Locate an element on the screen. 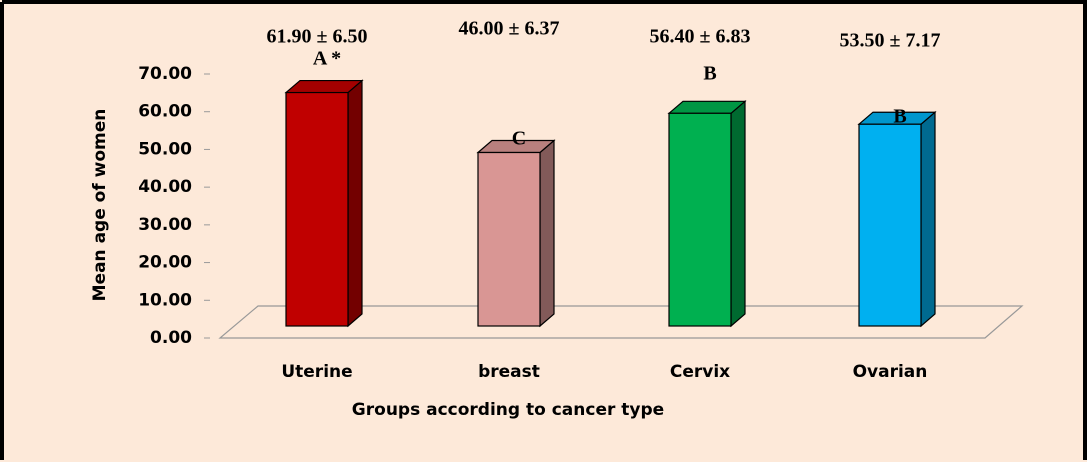 The width and height of the screenshot is (1087, 462). y-tick-label: 30.00 is located at coordinates (165, 225).